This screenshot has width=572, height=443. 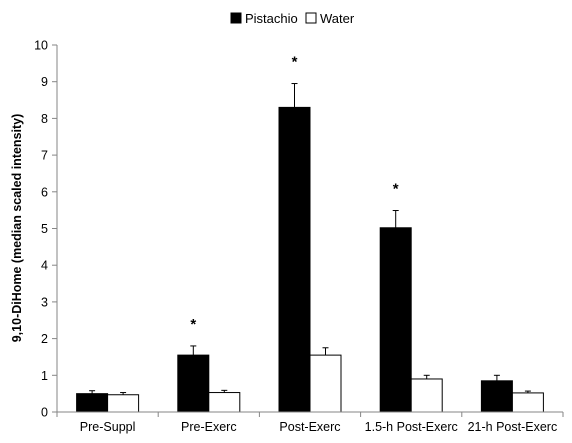 I want to click on legend-label-pistachio: Pistachio, so click(x=271, y=18).